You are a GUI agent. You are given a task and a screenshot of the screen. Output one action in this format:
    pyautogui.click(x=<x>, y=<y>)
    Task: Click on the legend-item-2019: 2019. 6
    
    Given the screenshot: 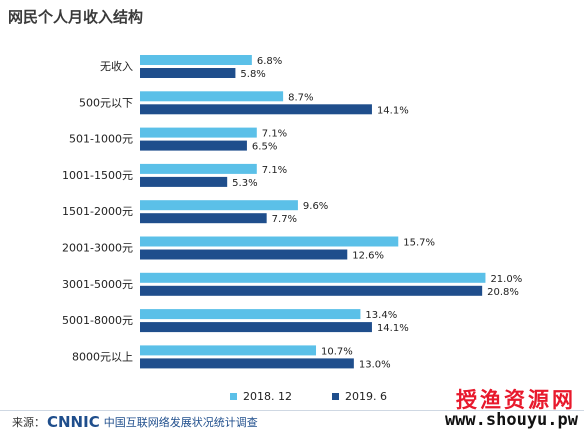 What is the action you would take?
    pyautogui.click(x=359, y=396)
    